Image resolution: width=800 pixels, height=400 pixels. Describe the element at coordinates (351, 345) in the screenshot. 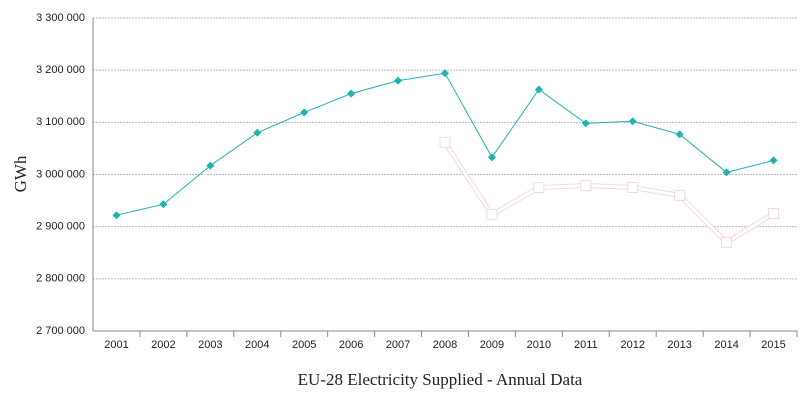

I see `x-tick-label: 2006` at that location.